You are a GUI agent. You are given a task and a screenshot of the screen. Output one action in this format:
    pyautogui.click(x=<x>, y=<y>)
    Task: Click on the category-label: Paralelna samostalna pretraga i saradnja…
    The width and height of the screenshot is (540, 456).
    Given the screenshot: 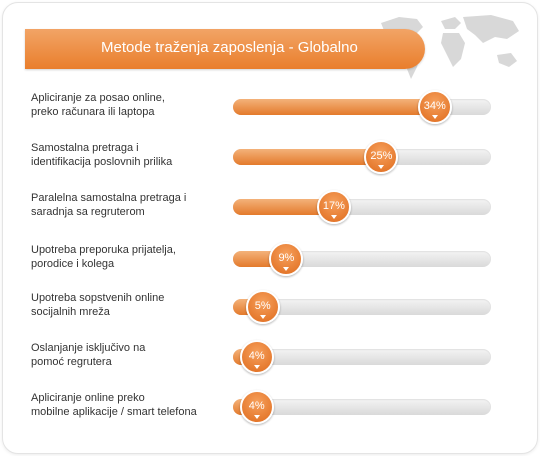 What is the action you would take?
    pyautogui.click(x=109, y=205)
    